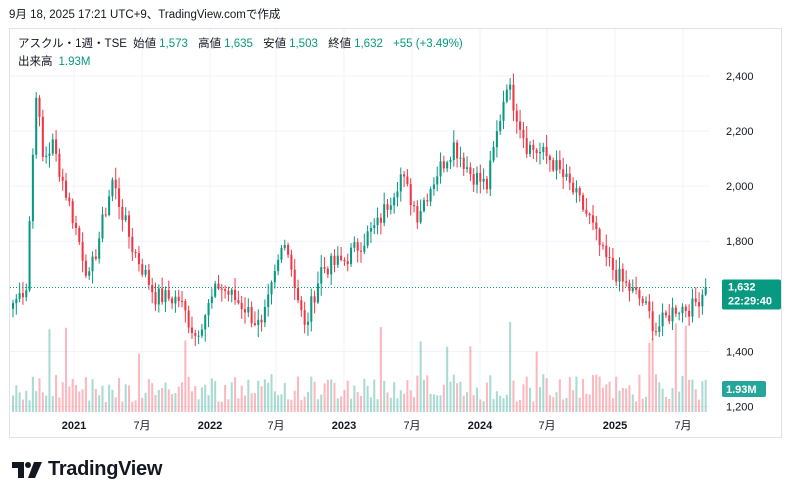 This screenshot has width=793, height=500. I want to click on tradingview-logo-icon, so click(27, 469).